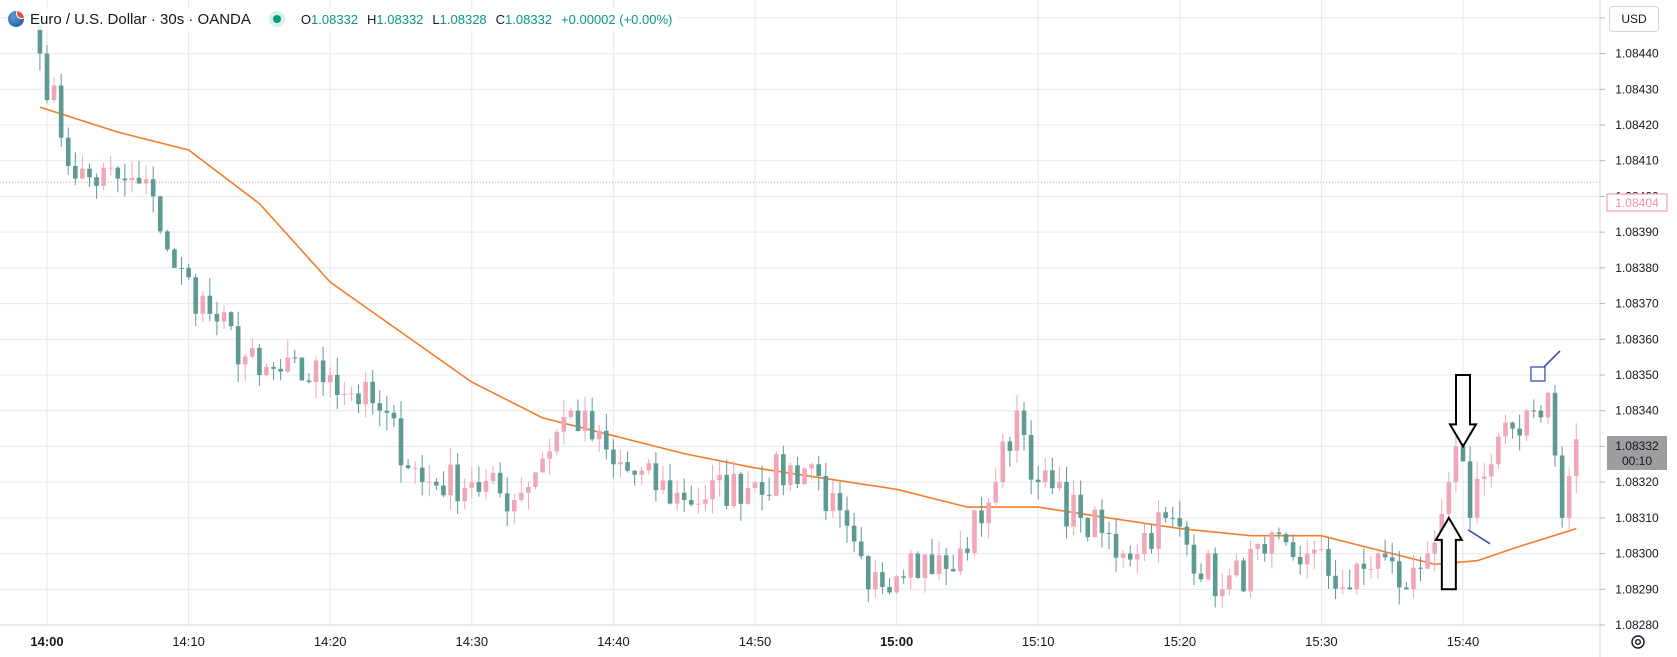 This screenshot has width=1677, height=657. Describe the element at coordinates (1634, 19) in the screenshot. I see `currency-selector: USD` at that location.